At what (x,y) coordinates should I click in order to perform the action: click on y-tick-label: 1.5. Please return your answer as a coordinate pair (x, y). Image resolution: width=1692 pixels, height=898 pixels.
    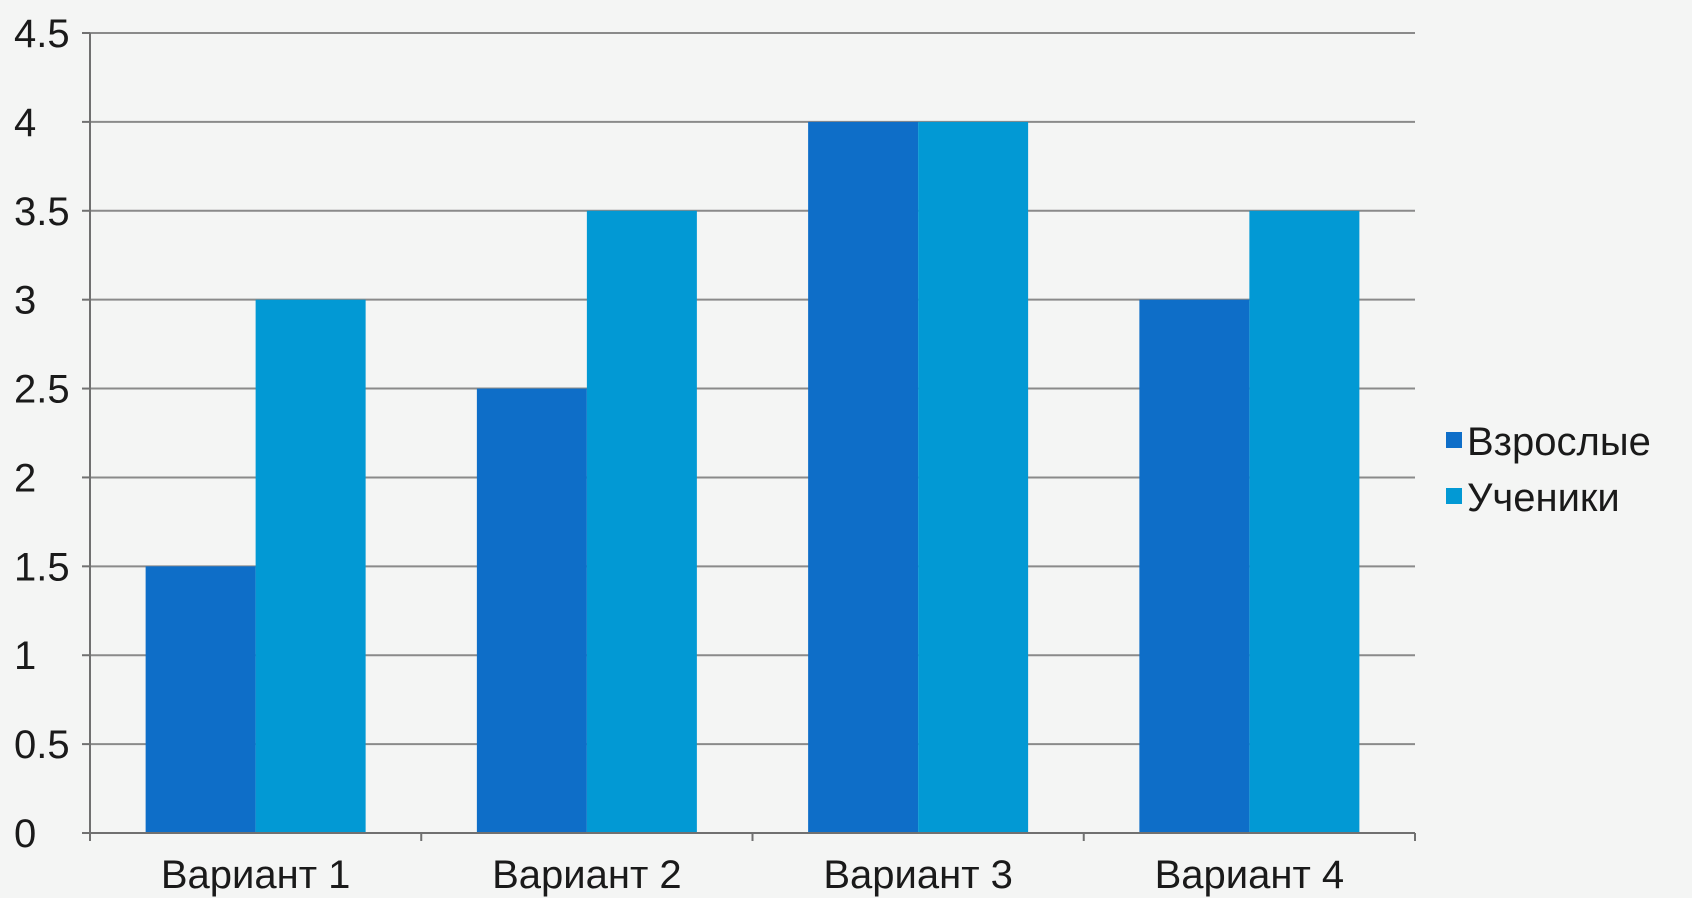
    Looking at the image, I should click on (42, 567).